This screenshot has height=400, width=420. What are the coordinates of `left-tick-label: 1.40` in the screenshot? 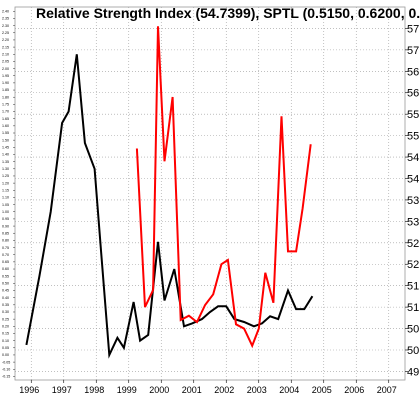 It's located at (5, 155).